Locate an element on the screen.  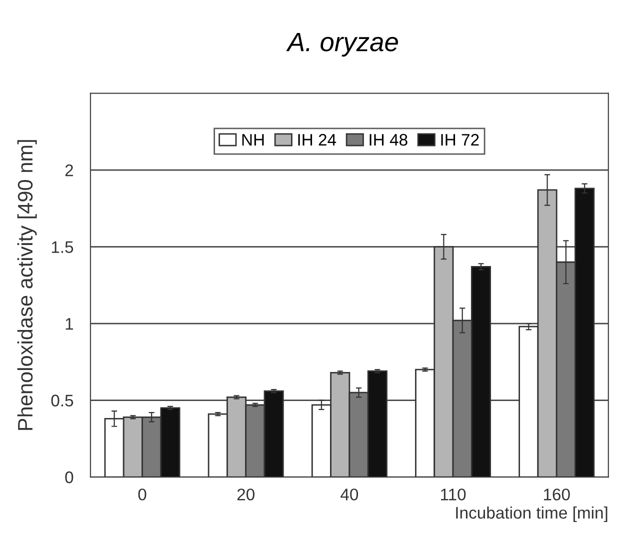
x-tick-label: 160 is located at coordinates (557, 494).